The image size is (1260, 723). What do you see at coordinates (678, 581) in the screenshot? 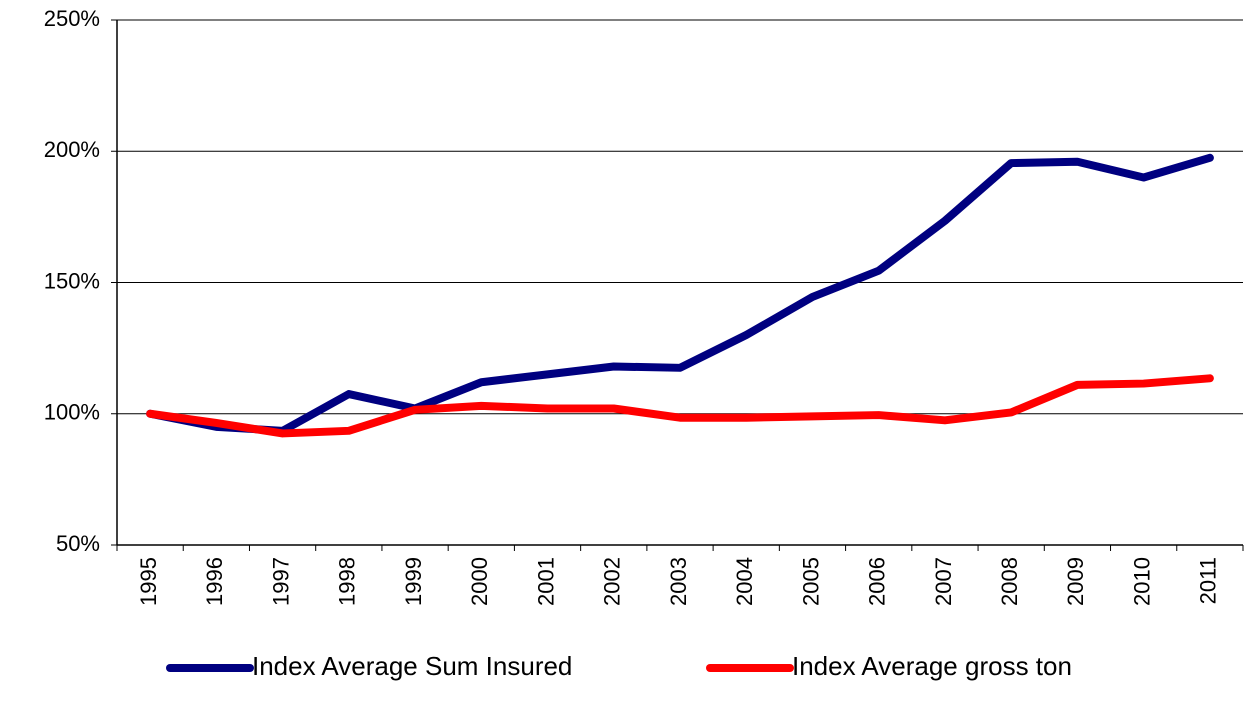
I see `x-tick-label: 2003` at bounding box center [678, 581].